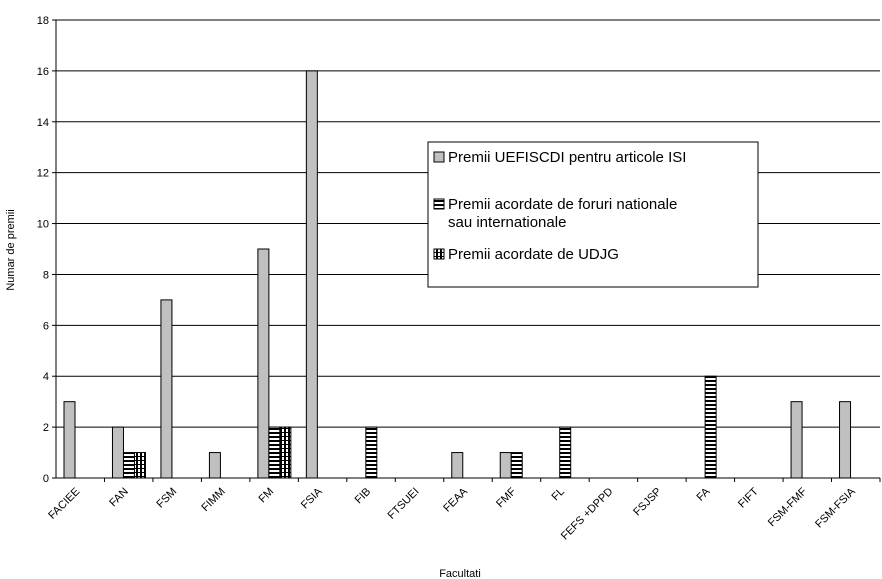 This screenshot has height=579, width=882. Describe the element at coordinates (403, 504) in the screenshot. I see `x-tick-label: FTSUEI` at that location.